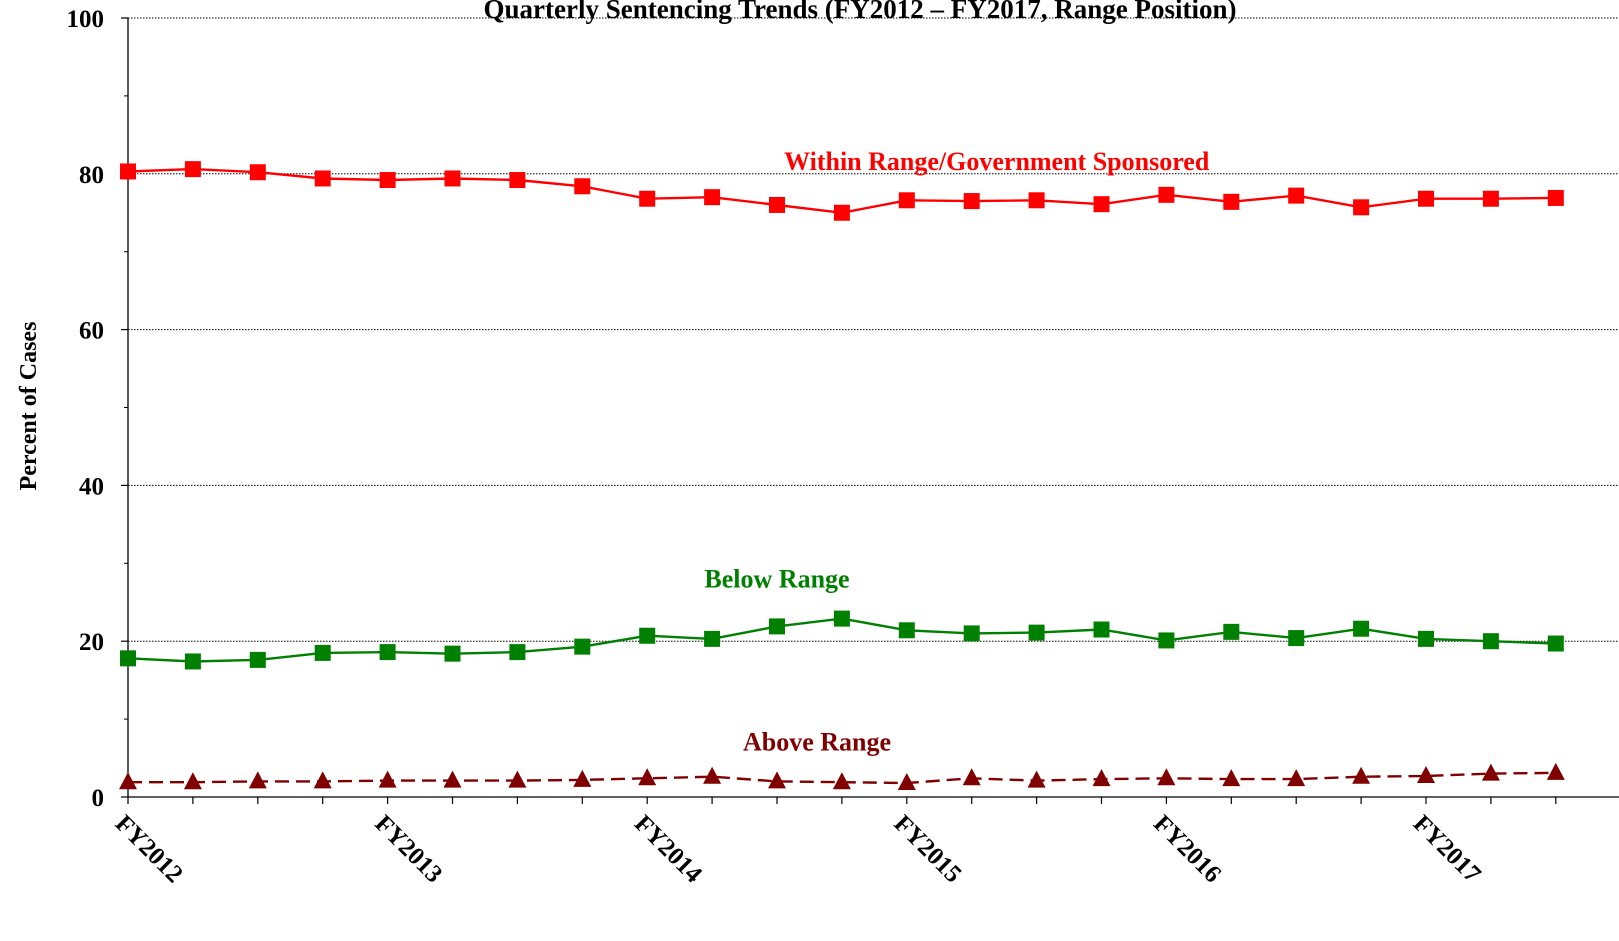 Image resolution: width=1619 pixels, height=941 pixels. Describe the element at coordinates (86, 19) in the screenshot. I see `y-tick-label: 100` at that location.